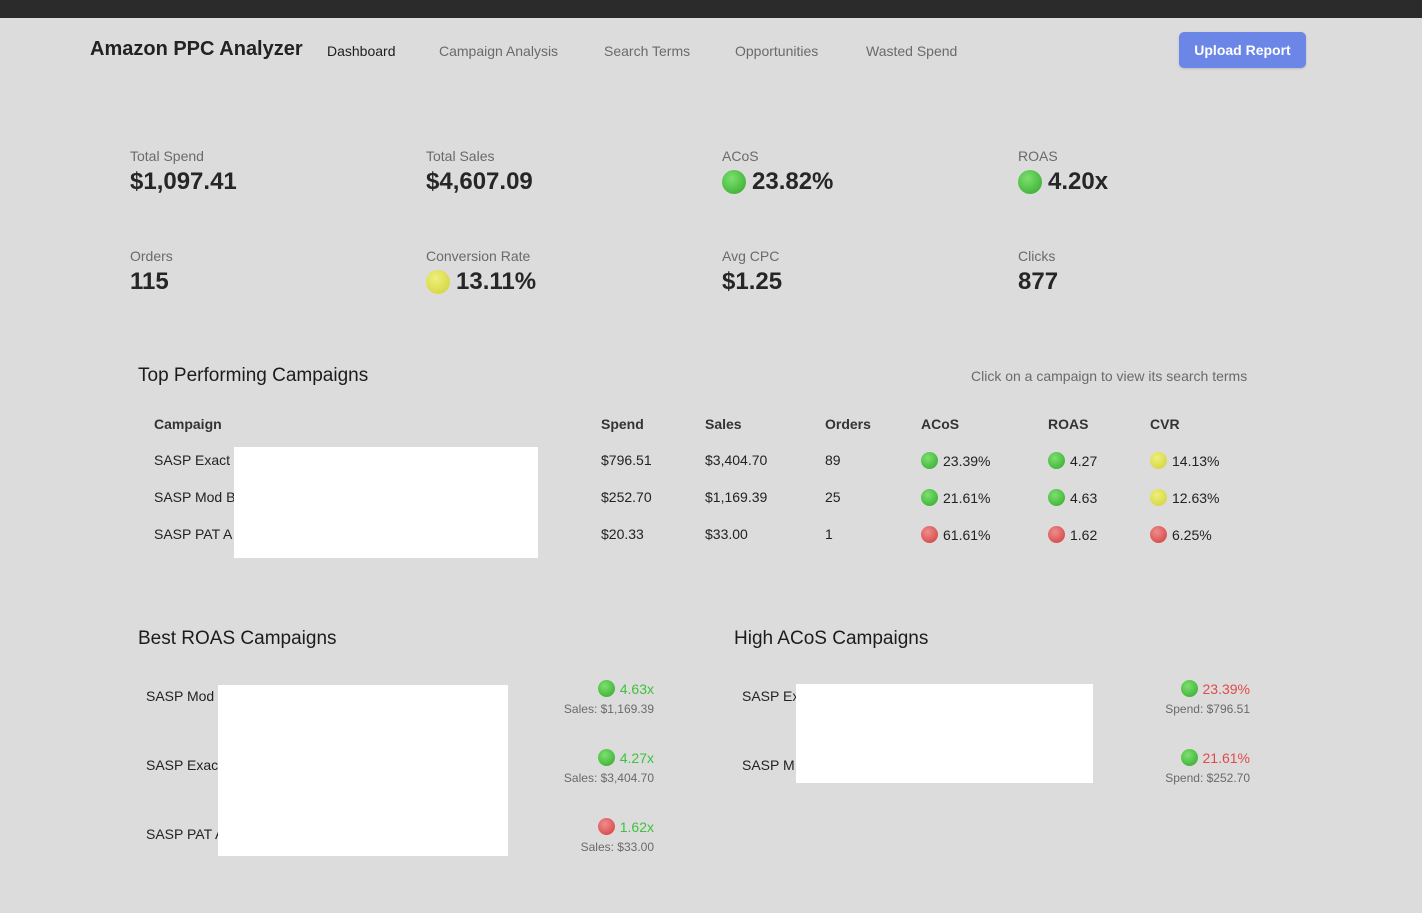 This screenshot has width=1422, height=913. I want to click on top-campaigns-title: Top Performing Campaigns, so click(253, 375).